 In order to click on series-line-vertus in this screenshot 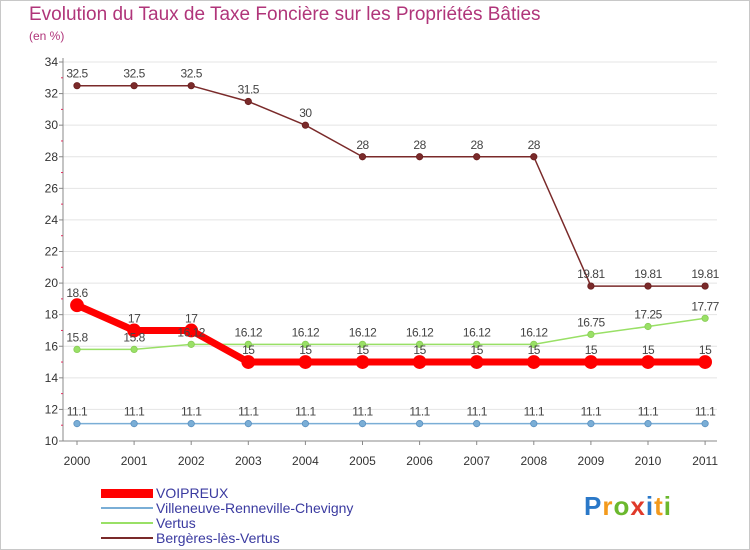, I will do `click(391, 334)`.